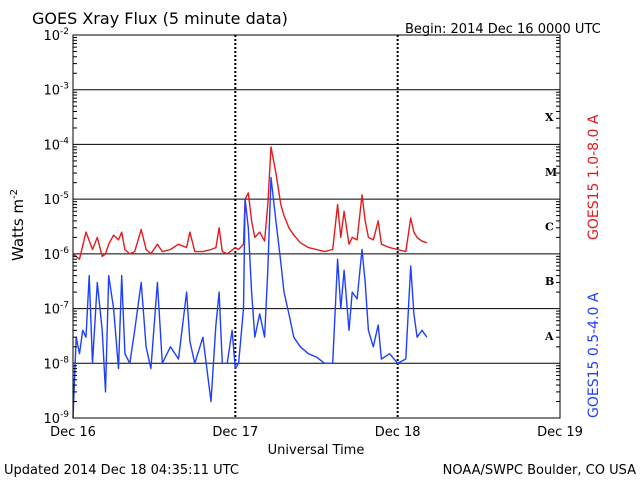 The width and height of the screenshot is (640, 480). What do you see at coordinates (594, 177) in the screenshot?
I see `legend-long-wave: GOES15 1.0-8.0 A` at bounding box center [594, 177].